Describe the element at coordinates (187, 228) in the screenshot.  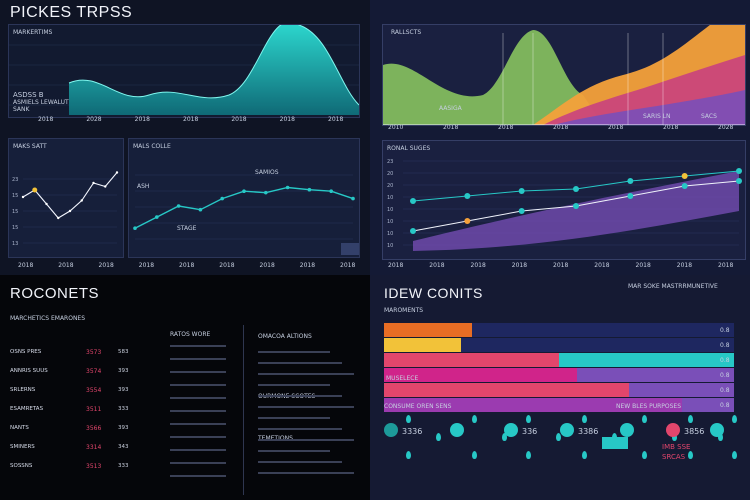
I see `callout-stage: STAGE` at that location.